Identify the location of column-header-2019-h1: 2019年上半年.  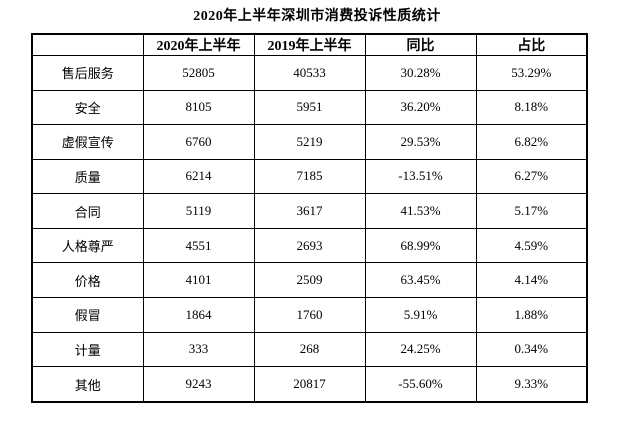
(309, 44).